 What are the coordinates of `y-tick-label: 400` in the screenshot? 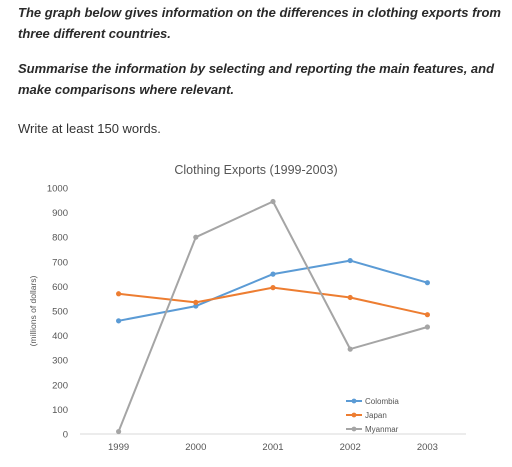 It's located at (60, 336).